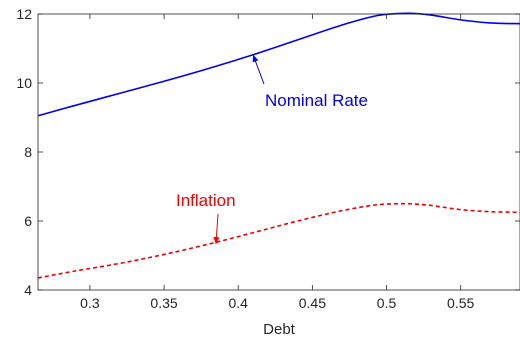  What do you see at coordinates (255, 58) in the screenshot?
I see `nominal-rate-arrowhead` at bounding box center [255, 58].